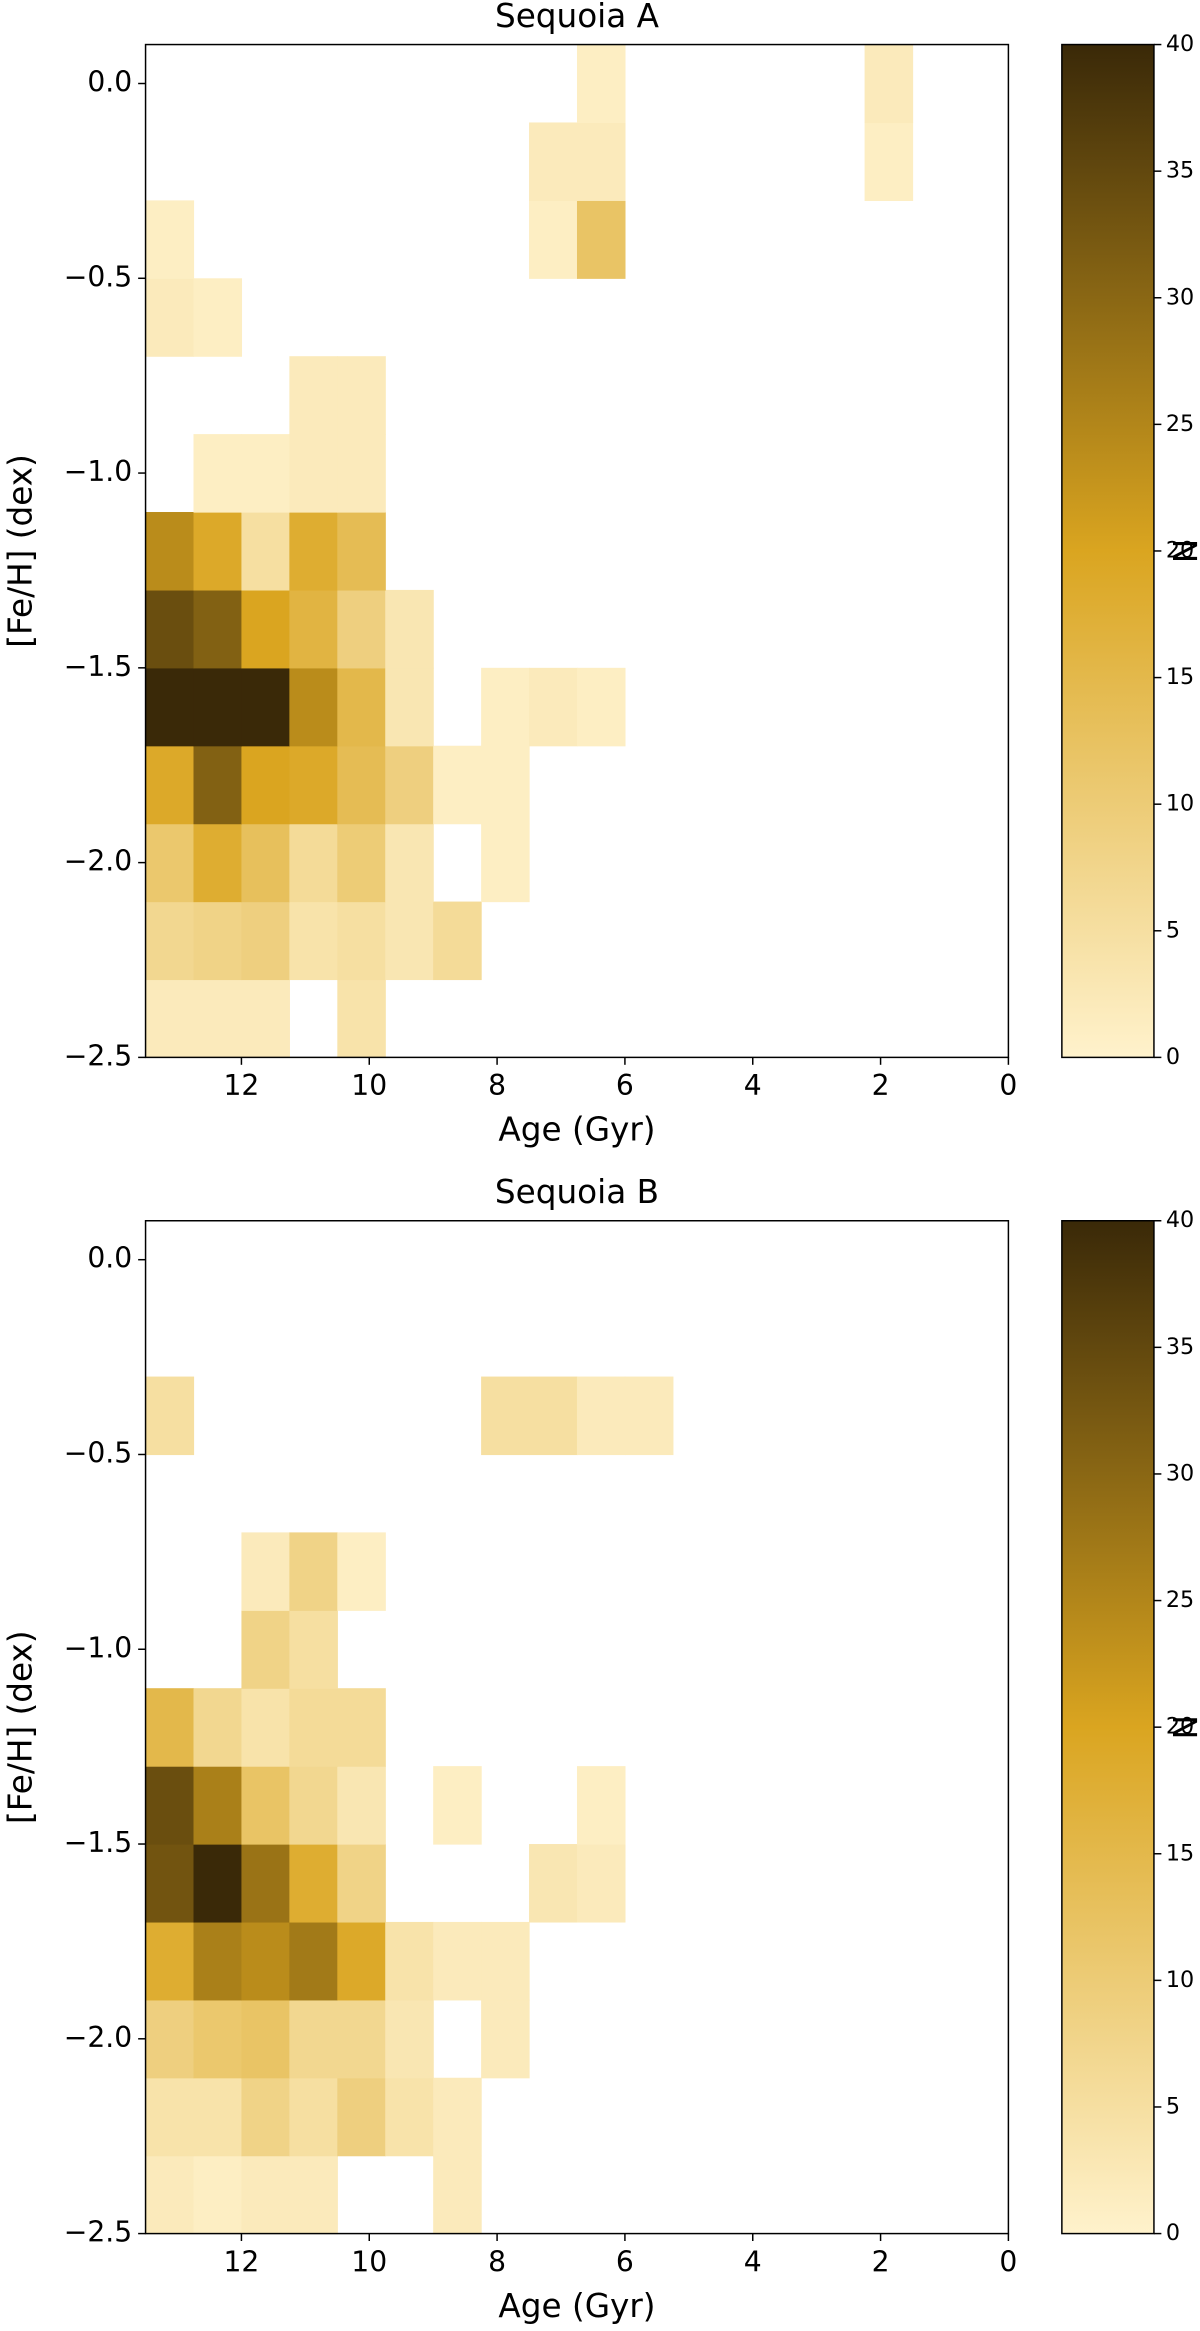 Image resolution: width=1200 pixels, height=2331 pixels. I want to click on colorbar-tick-label: 20, so click(1180, 550).